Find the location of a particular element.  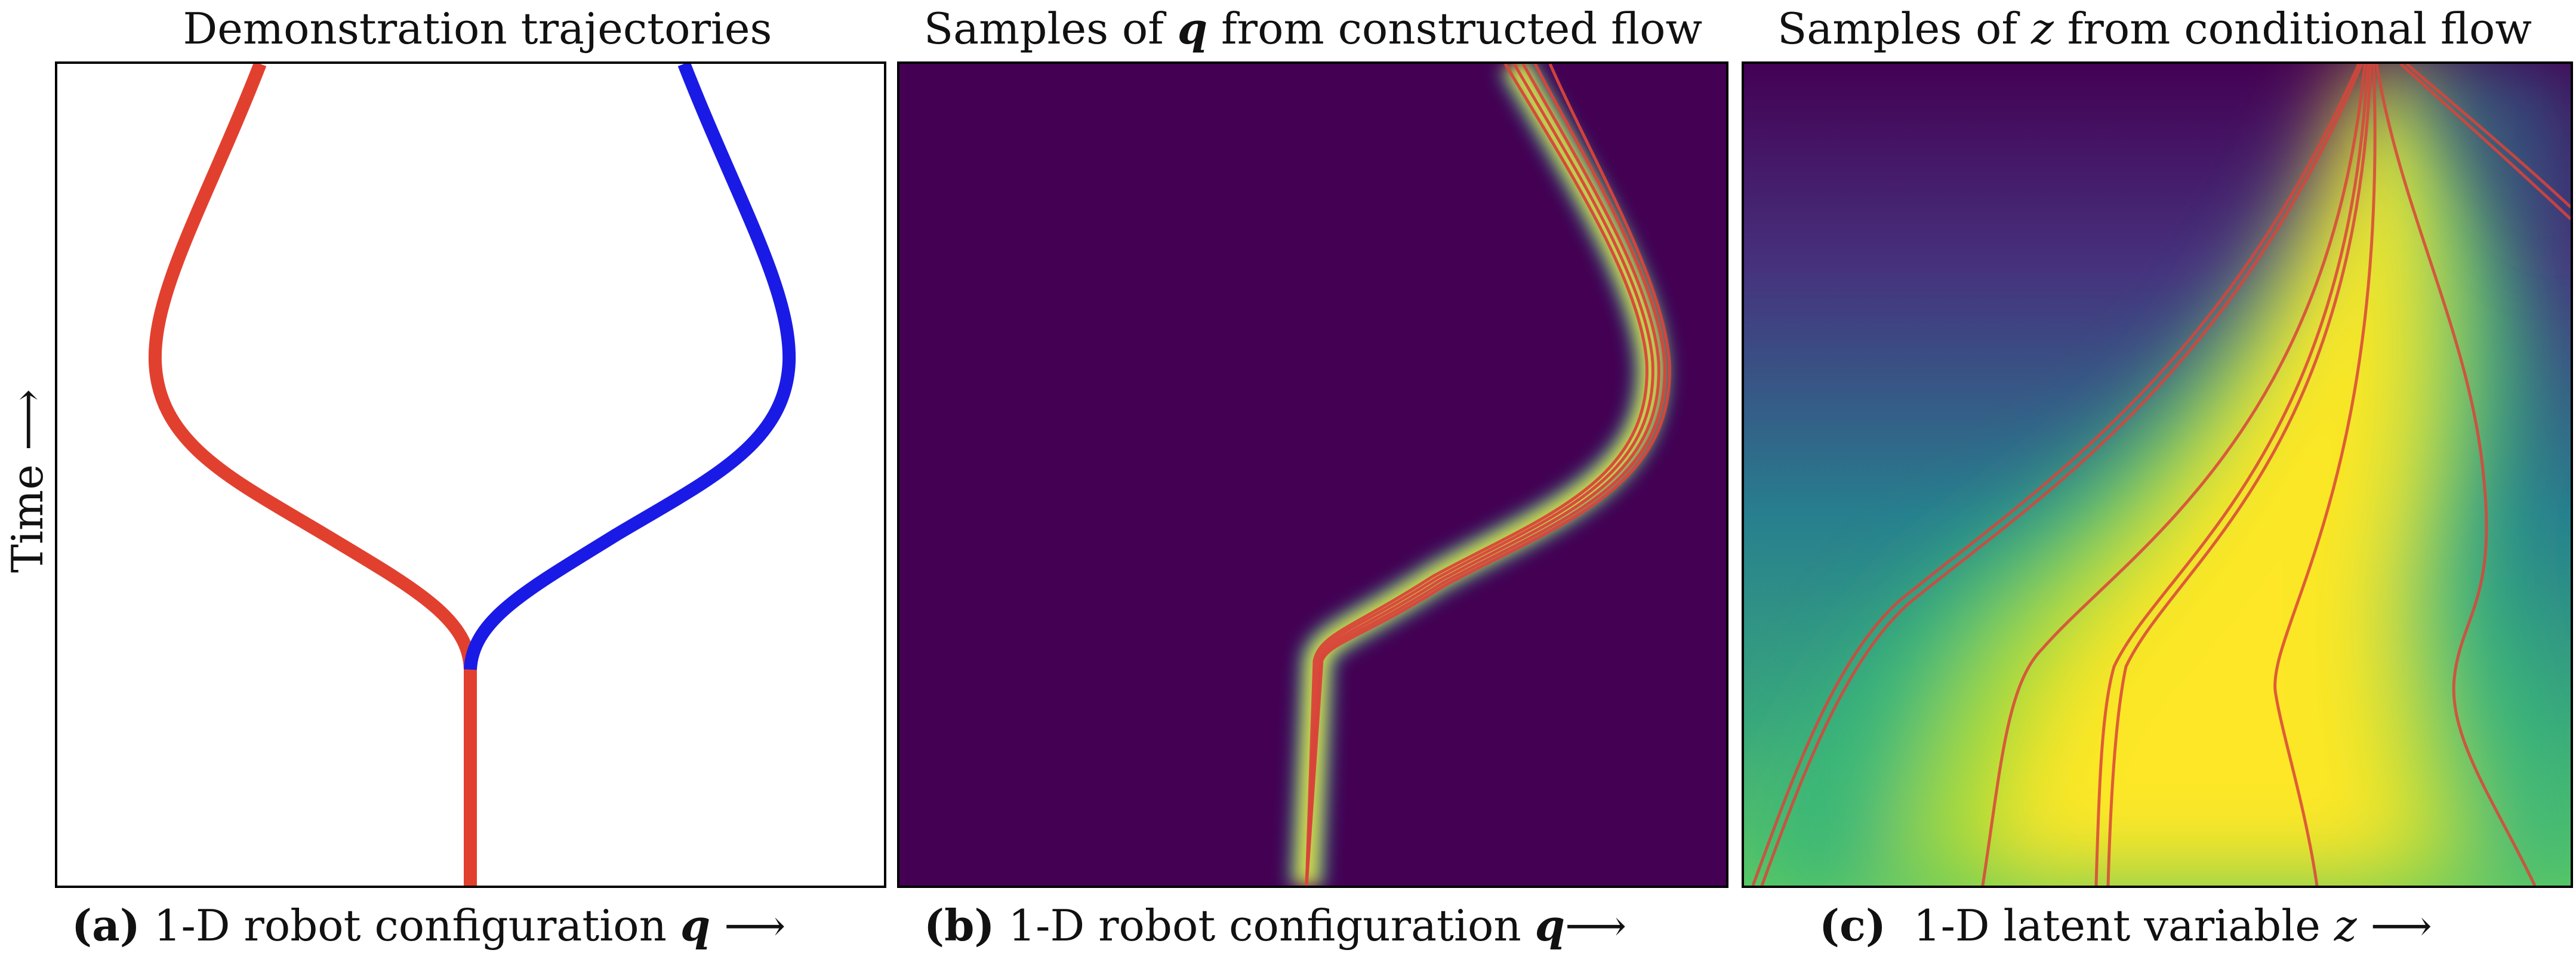

panel-c-title-suffix: from conditional flow is located at coordinates (2292, 29).